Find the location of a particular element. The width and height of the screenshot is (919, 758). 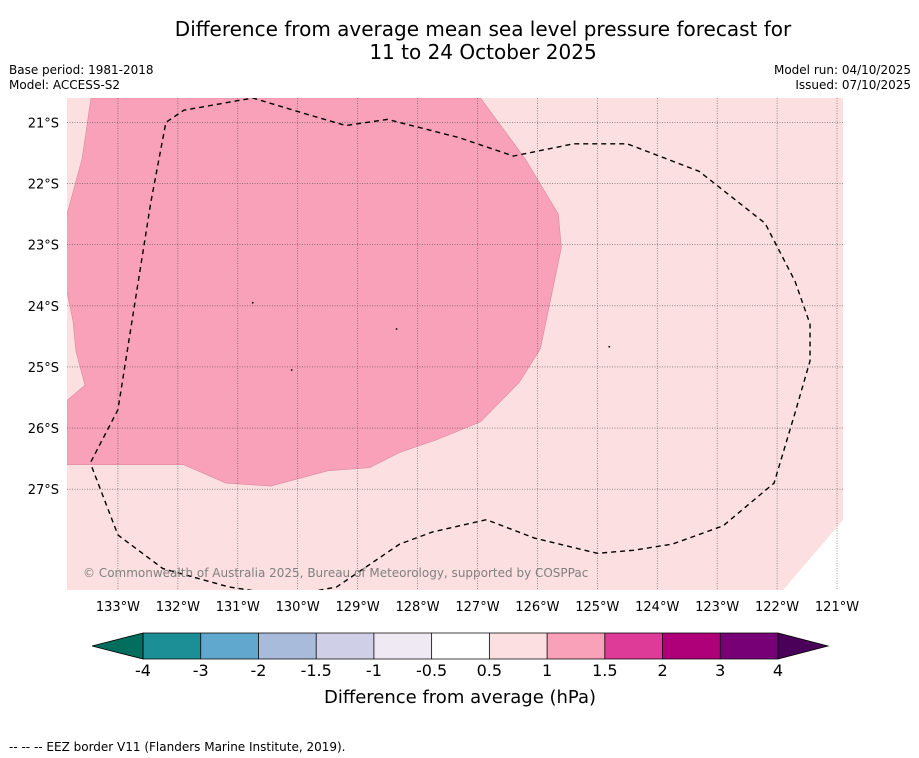

x-tick-label-4: 129°W is located at coordinates (358, 607).